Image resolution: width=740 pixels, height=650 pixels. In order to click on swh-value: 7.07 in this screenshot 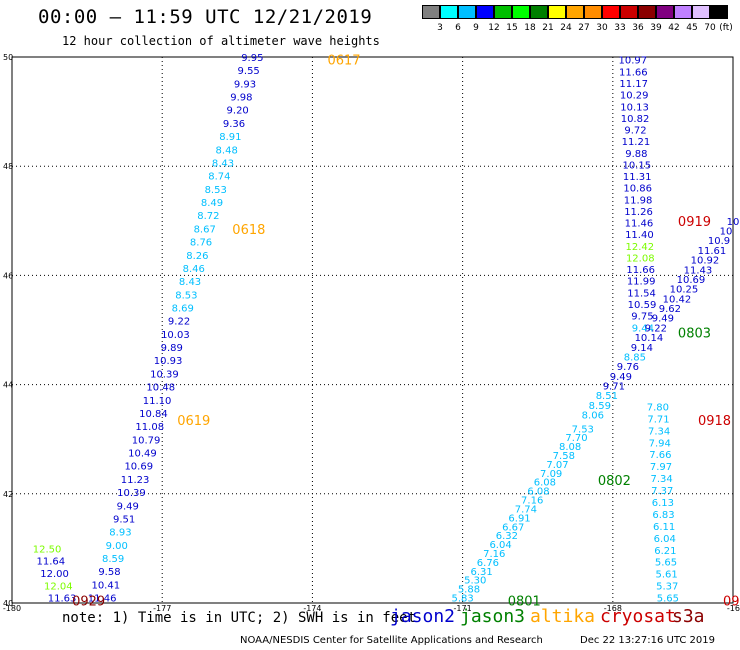, I will do `click(557, 465)`.